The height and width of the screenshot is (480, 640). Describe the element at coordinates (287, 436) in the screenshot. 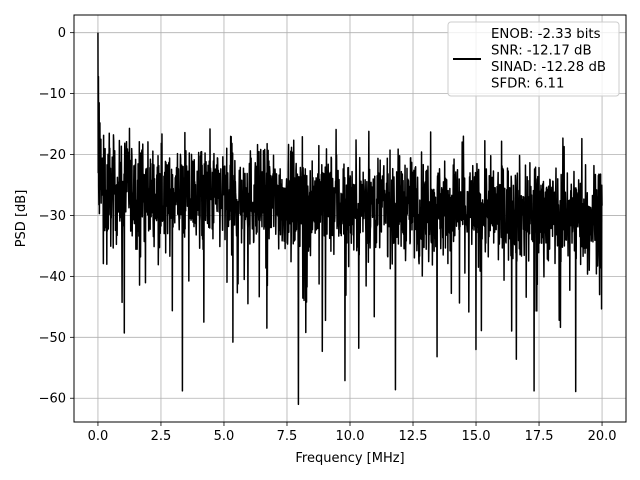

I see `x-tick-label: 7.5` at that location.